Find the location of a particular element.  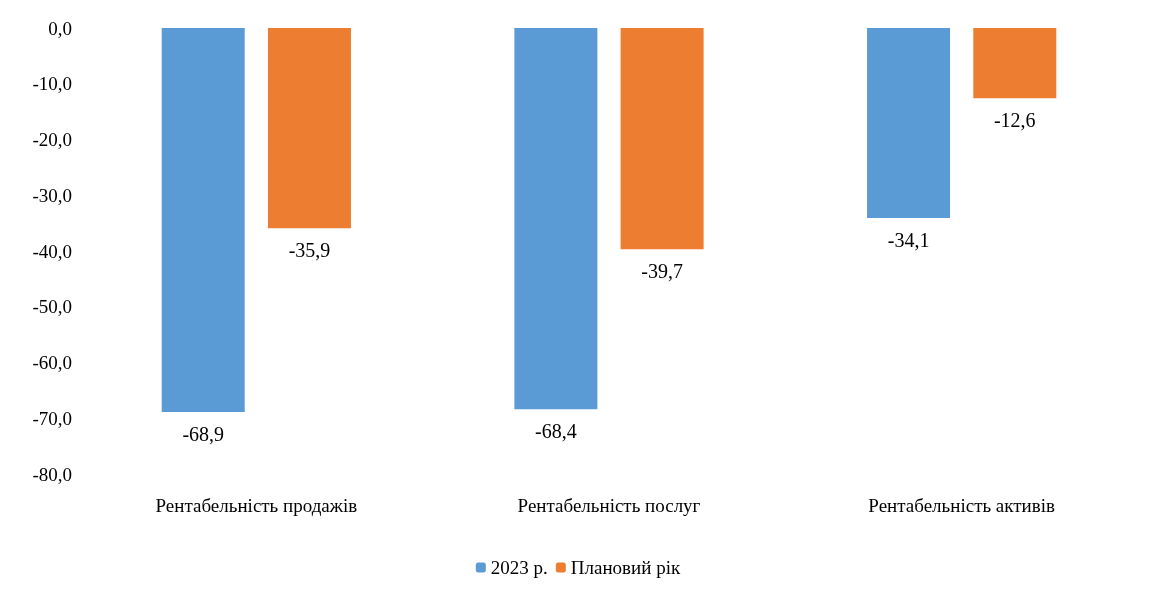

data-label: -39,7 is located at coordinates (662, 271).